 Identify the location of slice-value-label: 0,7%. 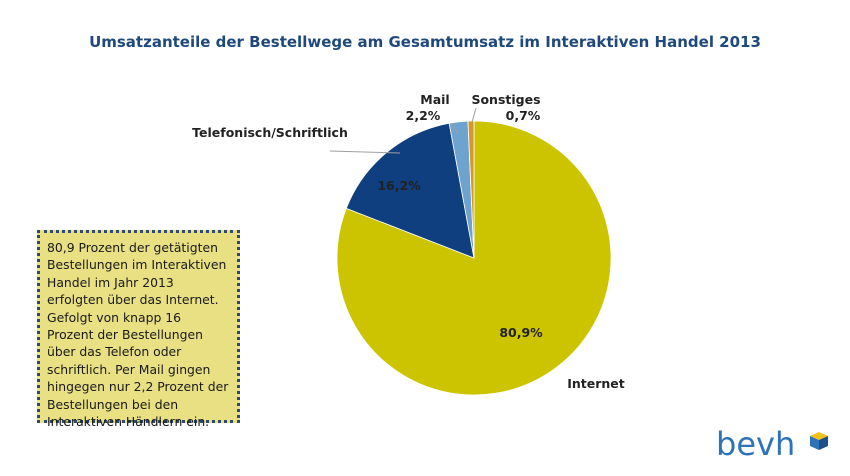
(523, 115).